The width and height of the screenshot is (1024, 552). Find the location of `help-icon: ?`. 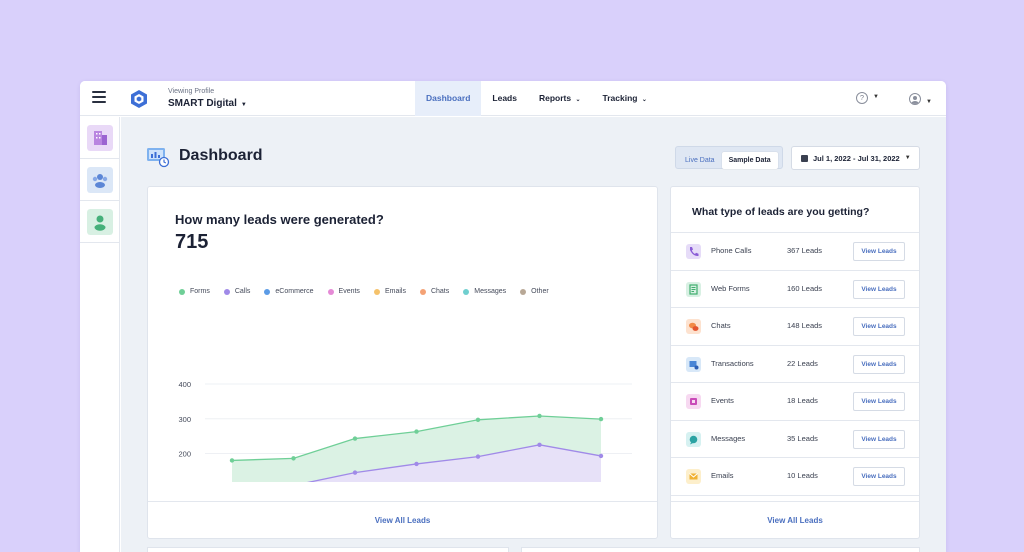

help-icon: ? is located at coordinates (862, 98).